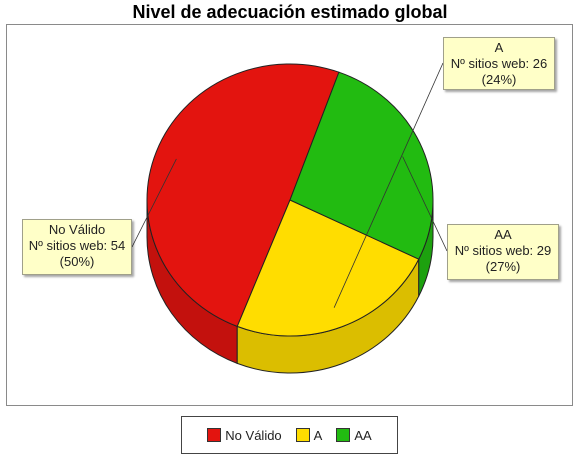 The image size is (580, 458). What do you see at coordinates (289, 435) in the screenshot?
I see `legend: No Válido A AA` at bounding box center [289, 435].